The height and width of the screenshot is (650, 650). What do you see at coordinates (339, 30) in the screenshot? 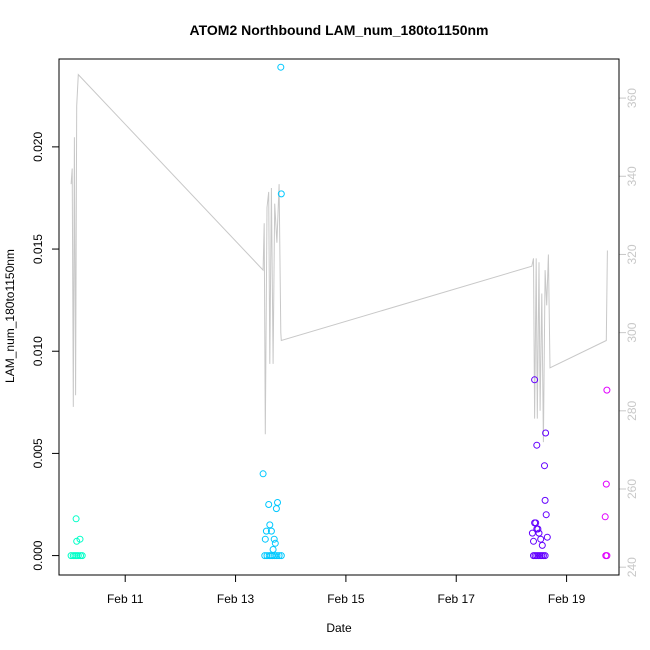
I see `chart-title: ATOM2 Northbound LAM_num_180to1150nm` at bounding box center [339, 30].